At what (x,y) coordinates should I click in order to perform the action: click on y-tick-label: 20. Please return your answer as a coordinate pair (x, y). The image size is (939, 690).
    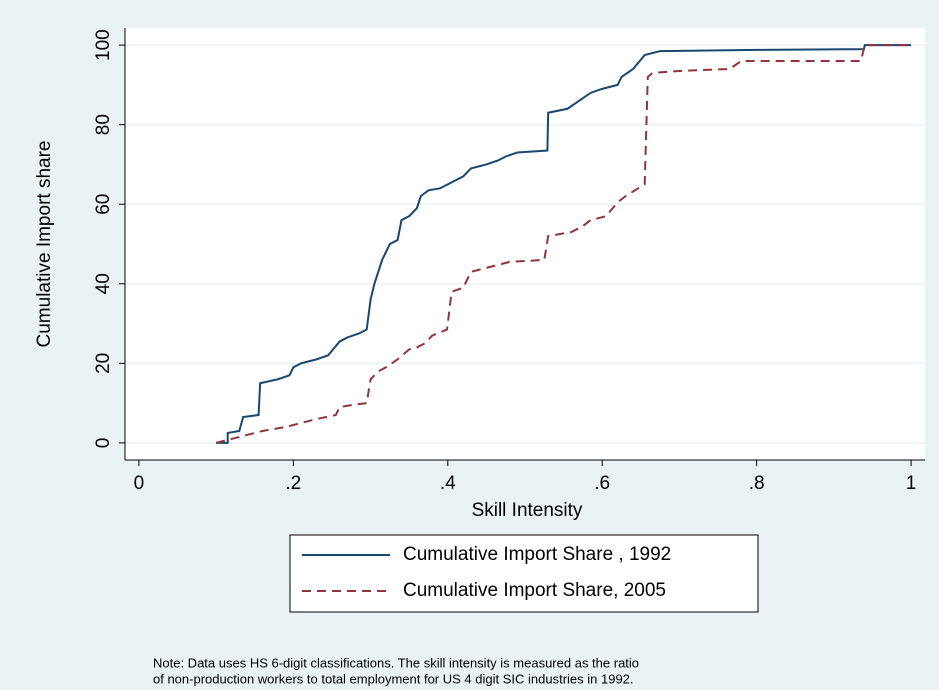
    Looking at the image, I should click on (103, 363).